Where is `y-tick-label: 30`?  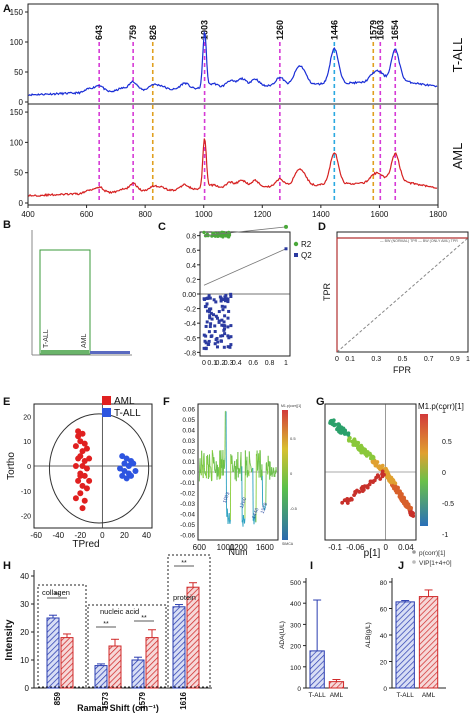
y-tick-label: 30 is located at coordinates (24, 604).